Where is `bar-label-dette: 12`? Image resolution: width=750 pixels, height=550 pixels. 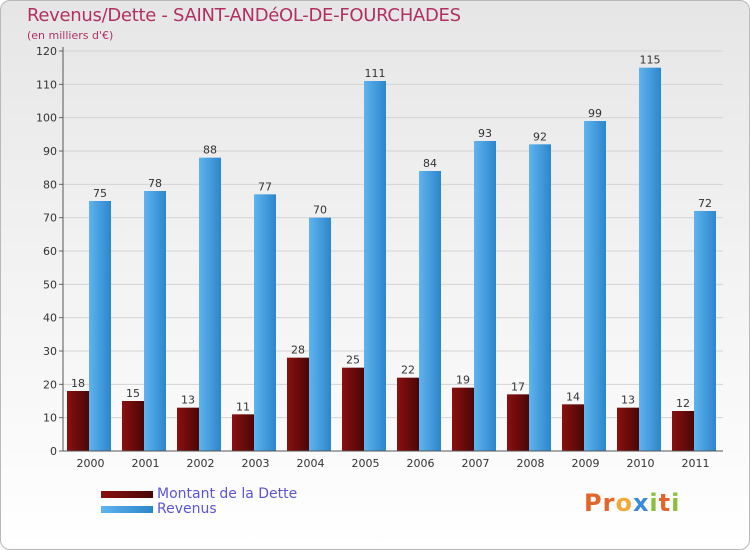 bar-label-dette: 12 is located at coordinates (683, 403).